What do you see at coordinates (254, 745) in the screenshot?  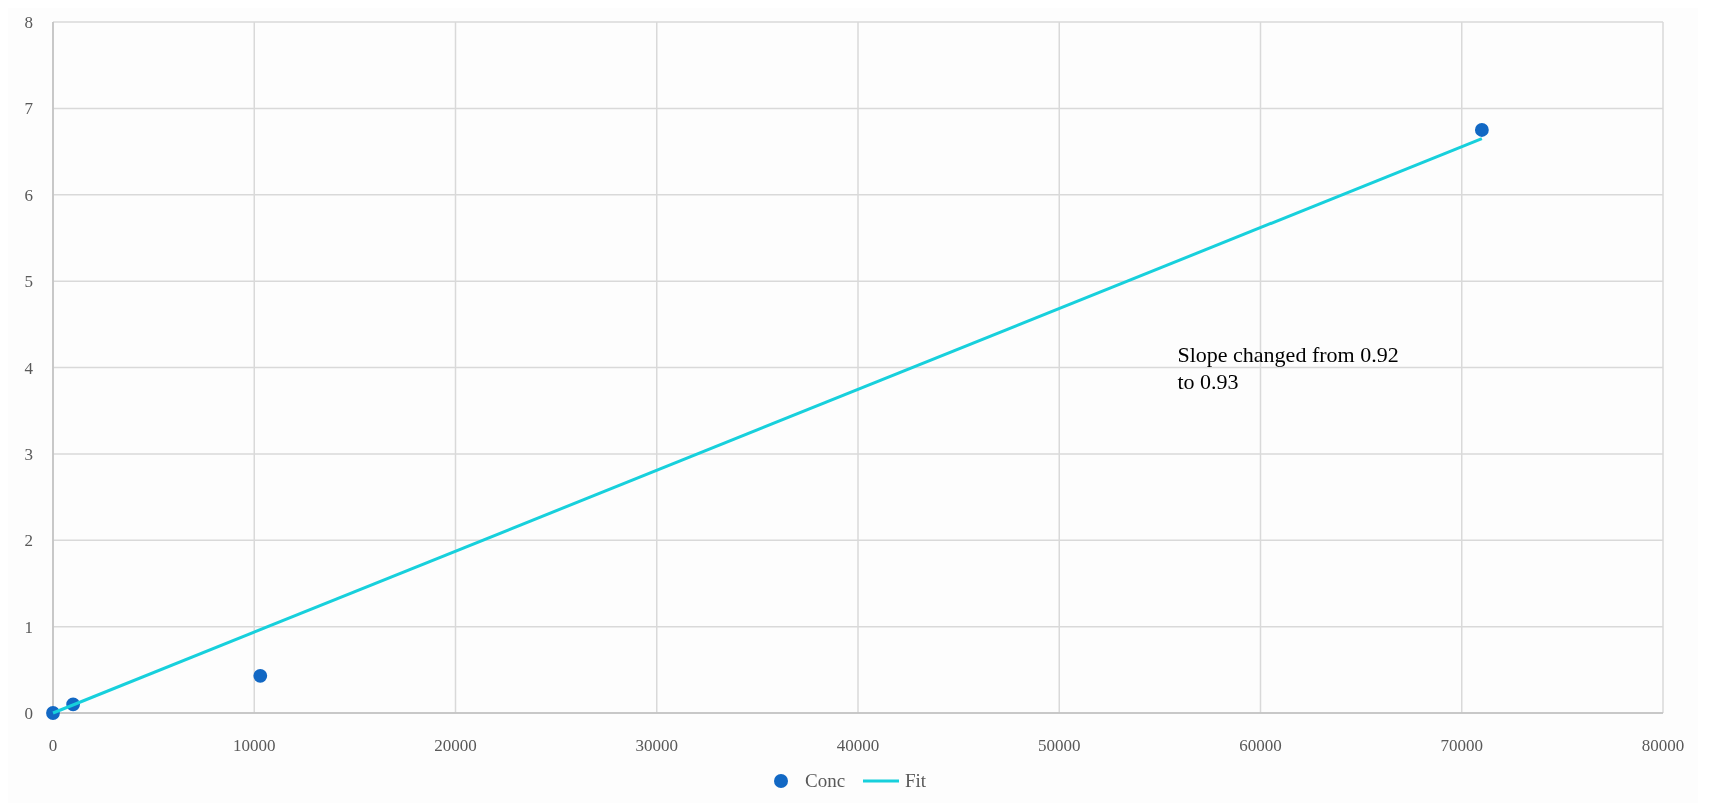 I see `x-tick-label: 10000` at bounding box center [254, 745].